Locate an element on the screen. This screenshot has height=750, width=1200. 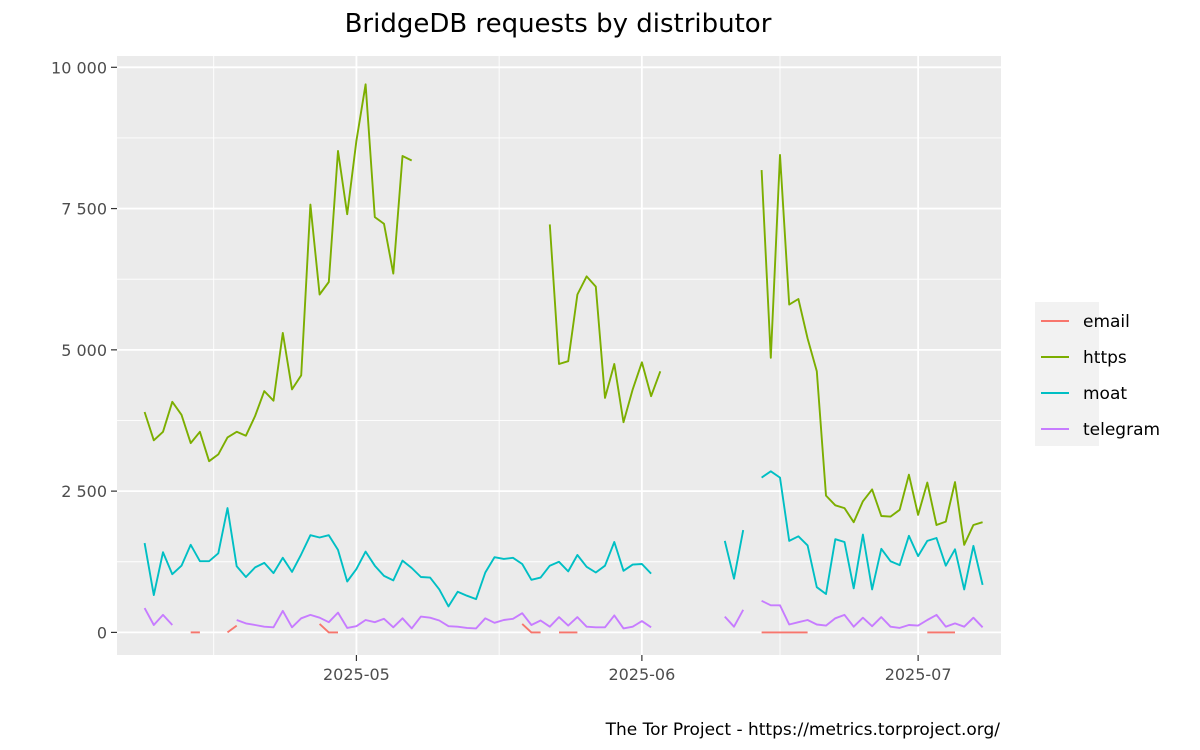
legend: email https moat telegram is located at coordinates (1097, 374).